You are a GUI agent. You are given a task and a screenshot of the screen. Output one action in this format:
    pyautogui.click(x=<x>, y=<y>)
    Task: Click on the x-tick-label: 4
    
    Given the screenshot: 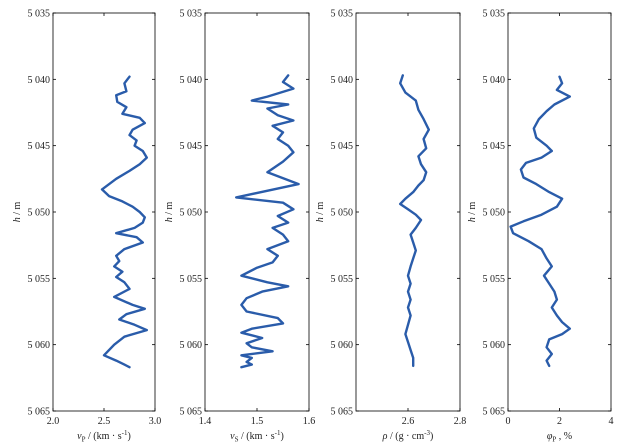 What is the action you would take?
    pyautogui.click(x=611, y=421)
    